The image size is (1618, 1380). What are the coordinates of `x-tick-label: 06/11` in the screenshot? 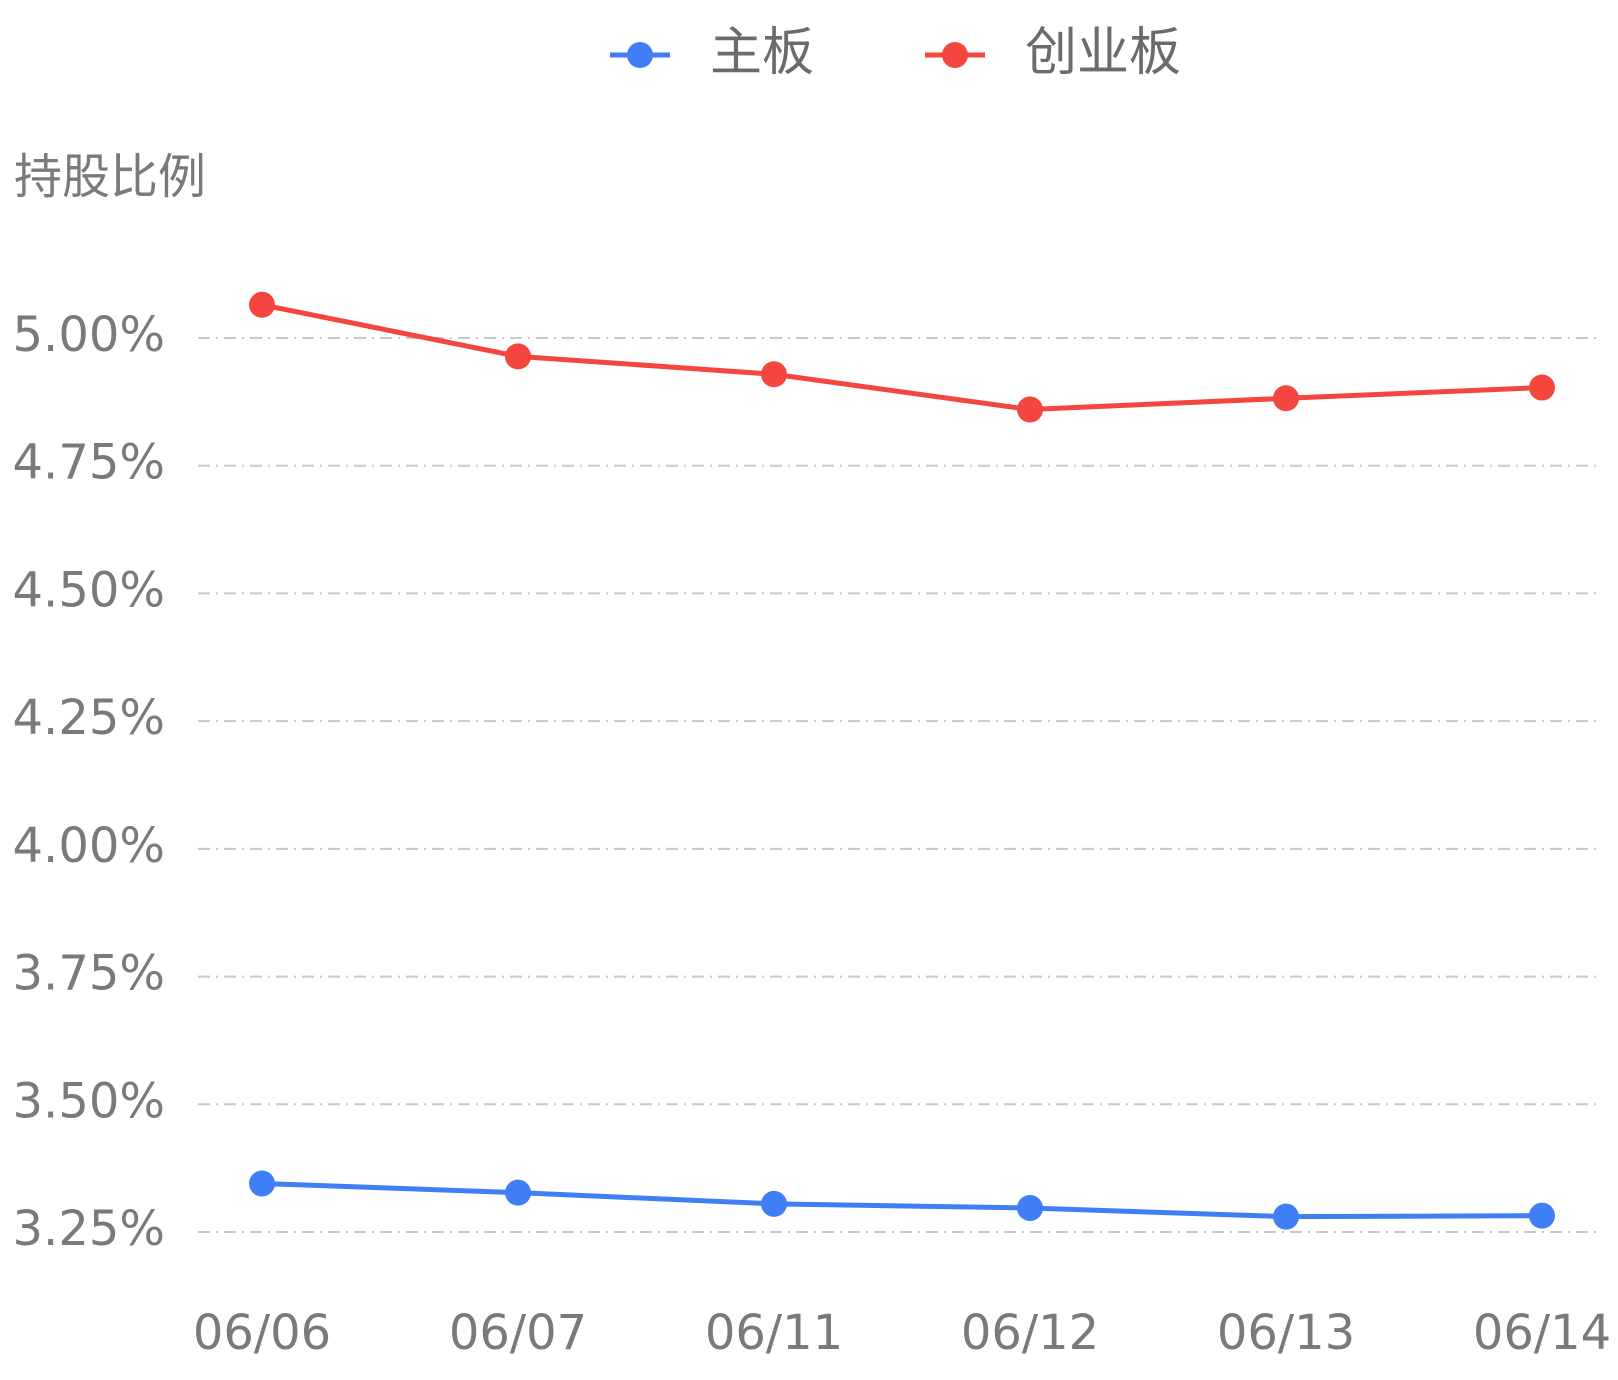 It's located at (774, 1333).